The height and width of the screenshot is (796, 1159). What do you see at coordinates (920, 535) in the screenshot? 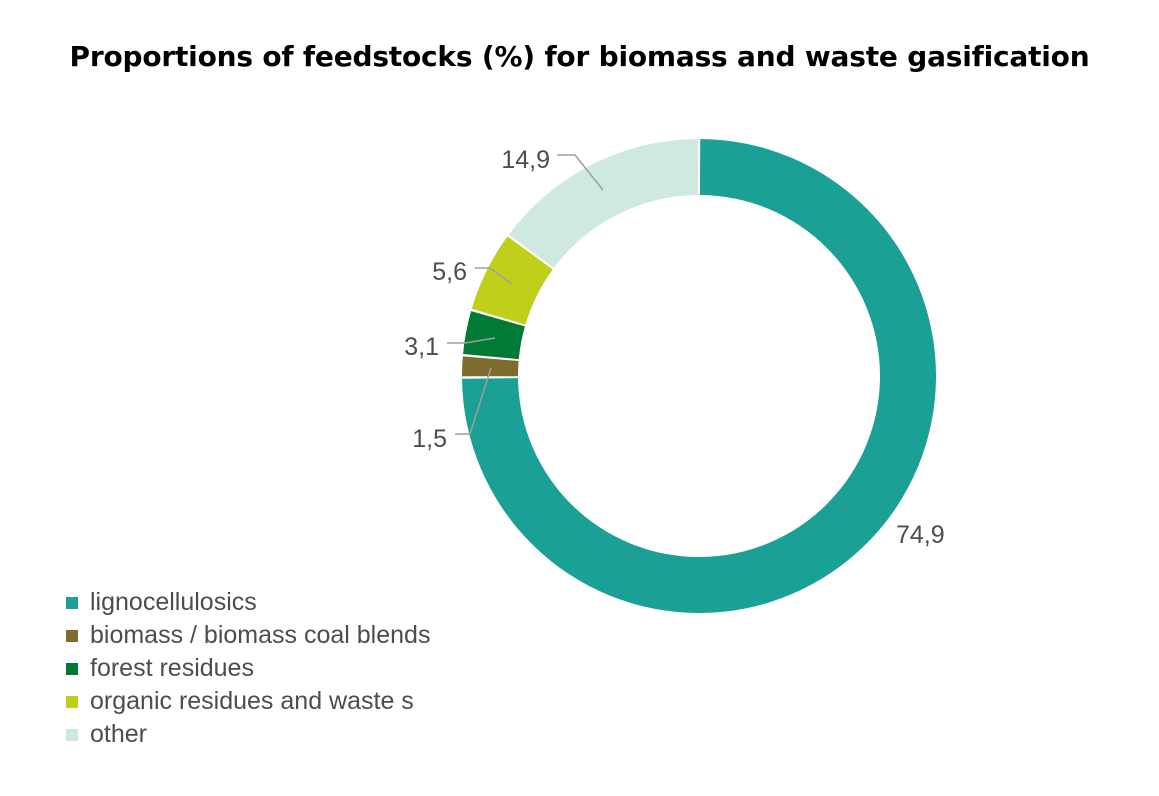
I see `data-label: 74,9` at bounding box center [920, 535].